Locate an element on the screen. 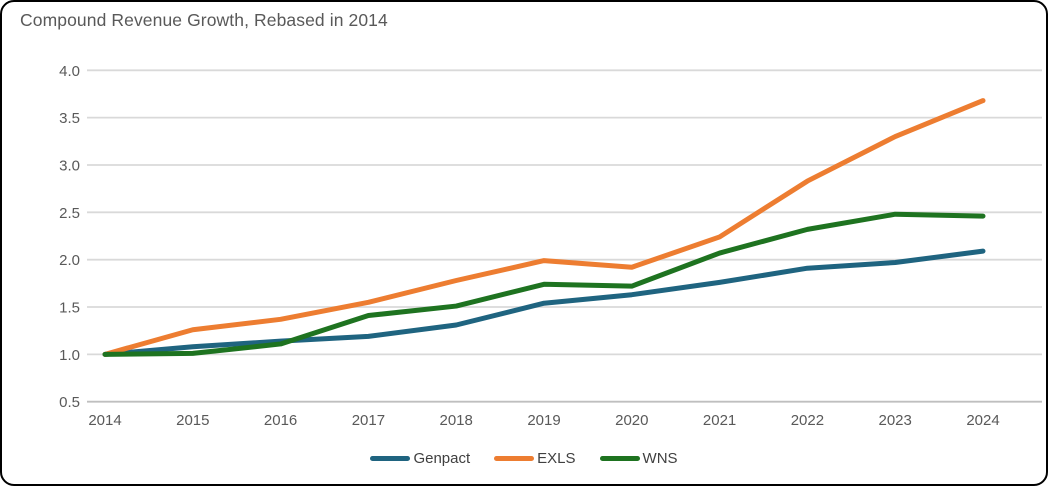 The image size is (1048, 486). y-tick-label: 0.5 is located at coordinates (69, 402).